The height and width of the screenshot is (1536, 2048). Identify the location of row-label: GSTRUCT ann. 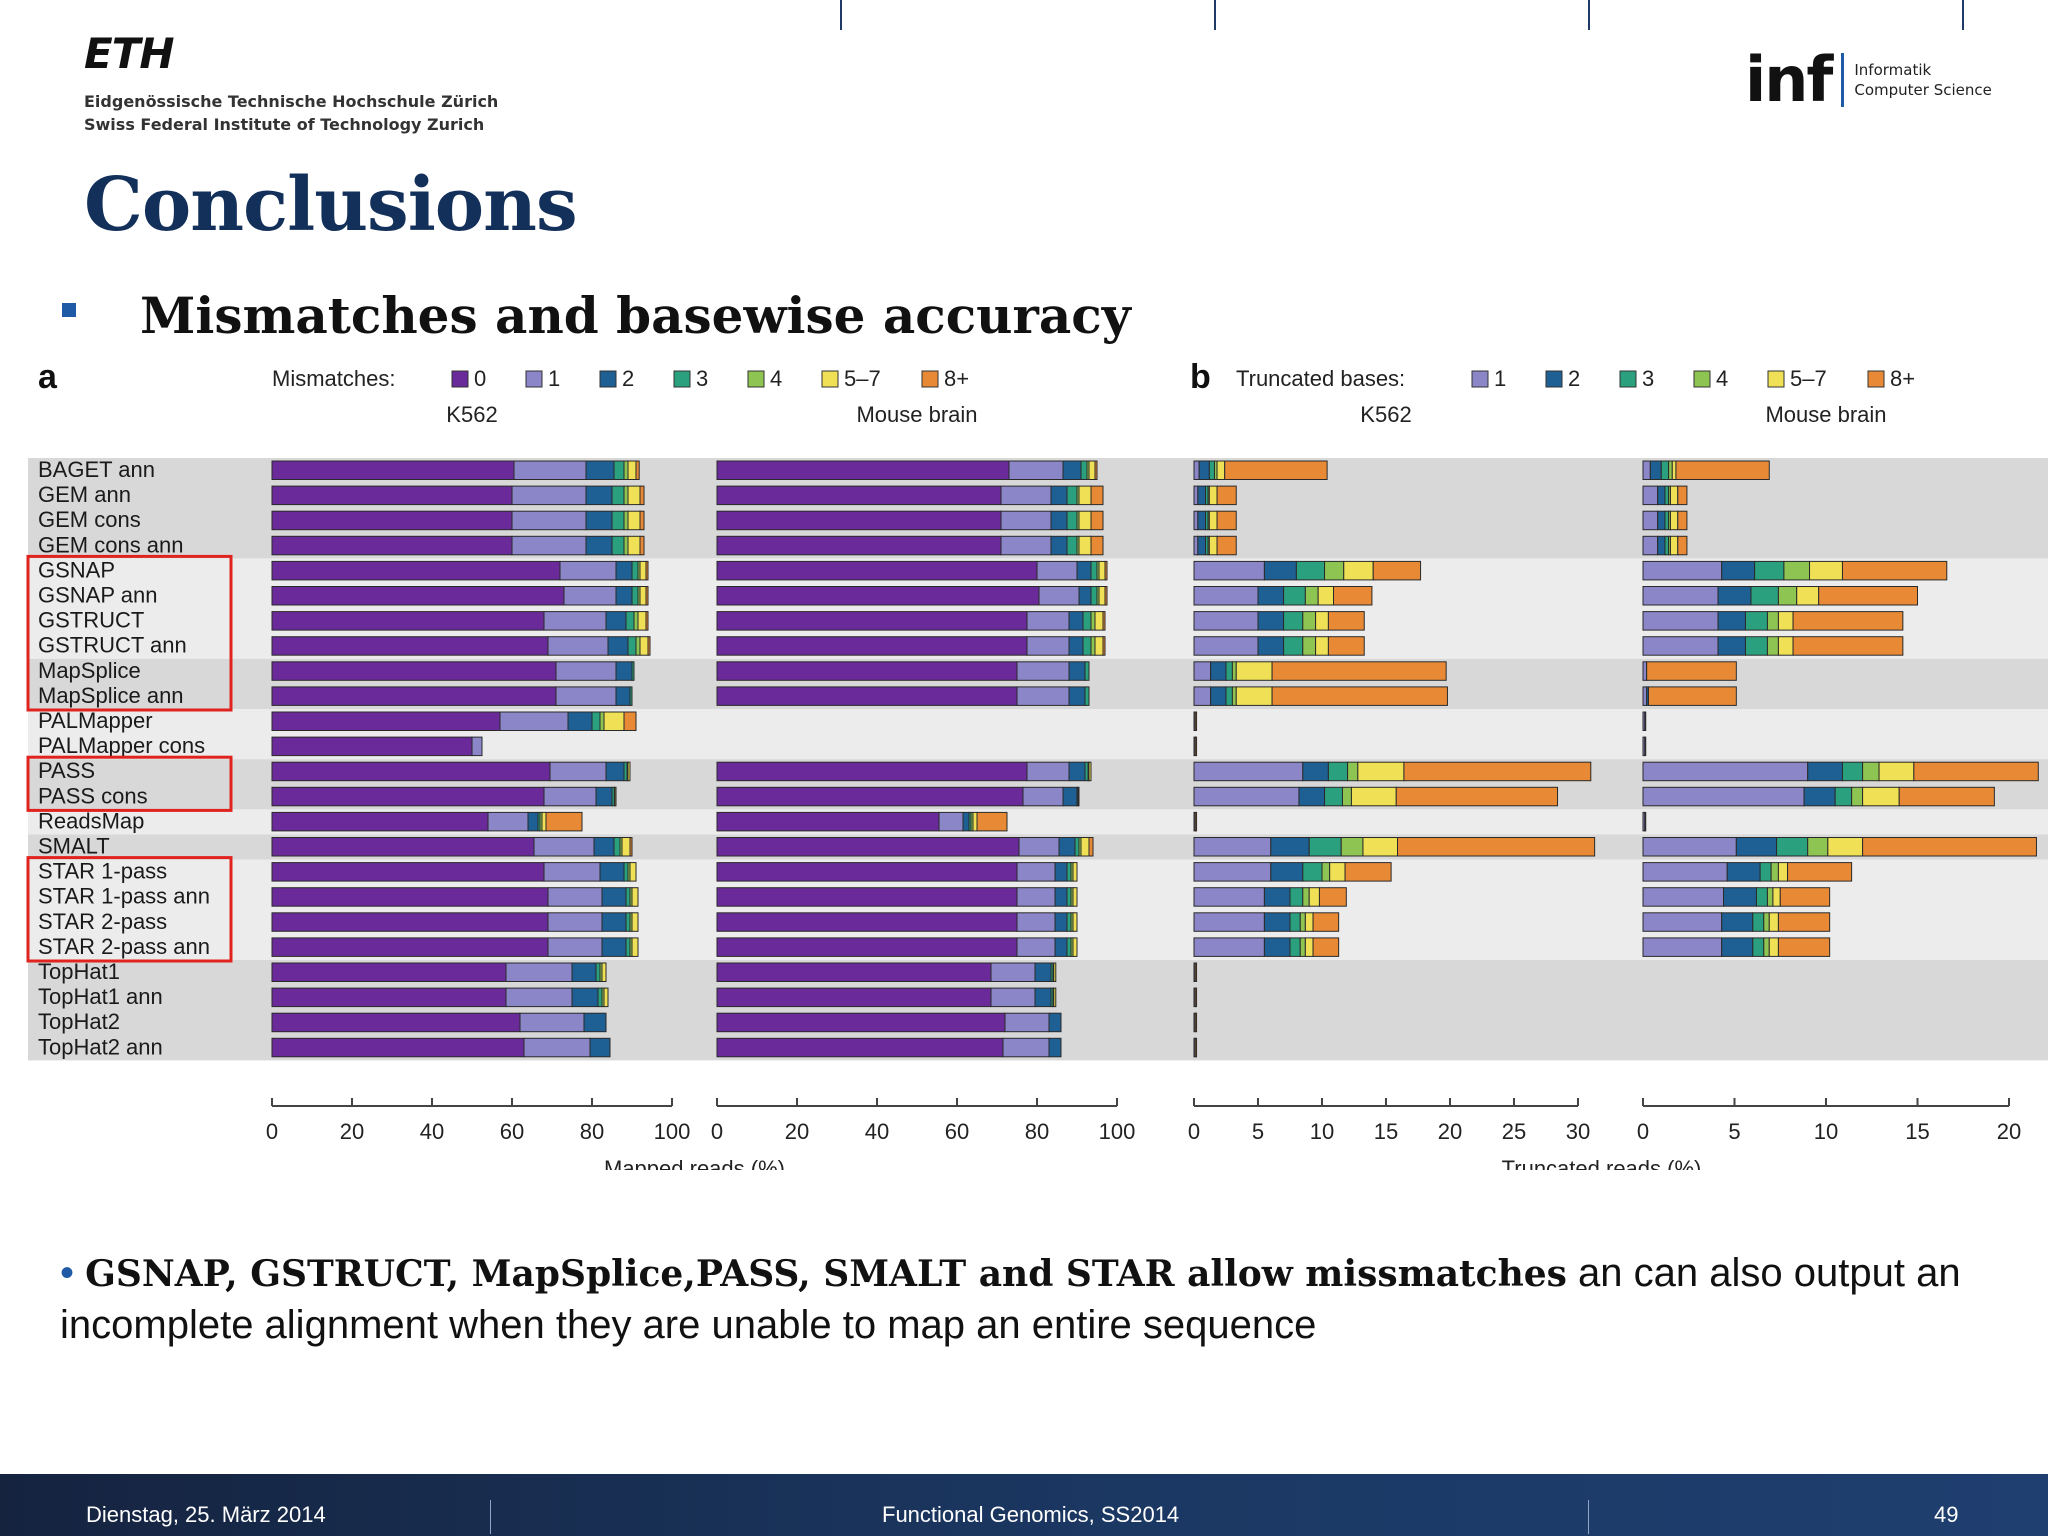
(112, 645).